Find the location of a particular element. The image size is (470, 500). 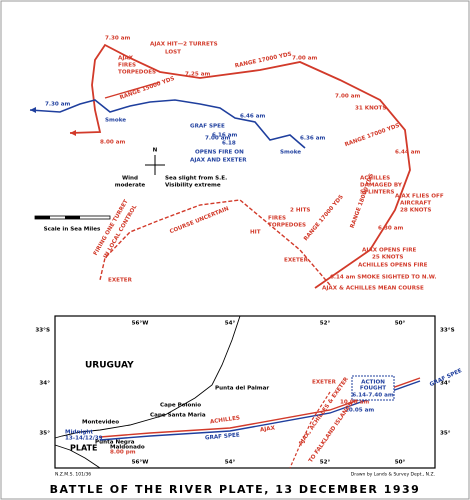

annotation: AJAX & ACHILLES MEAN COURSE is located at coordinates (373, 289).